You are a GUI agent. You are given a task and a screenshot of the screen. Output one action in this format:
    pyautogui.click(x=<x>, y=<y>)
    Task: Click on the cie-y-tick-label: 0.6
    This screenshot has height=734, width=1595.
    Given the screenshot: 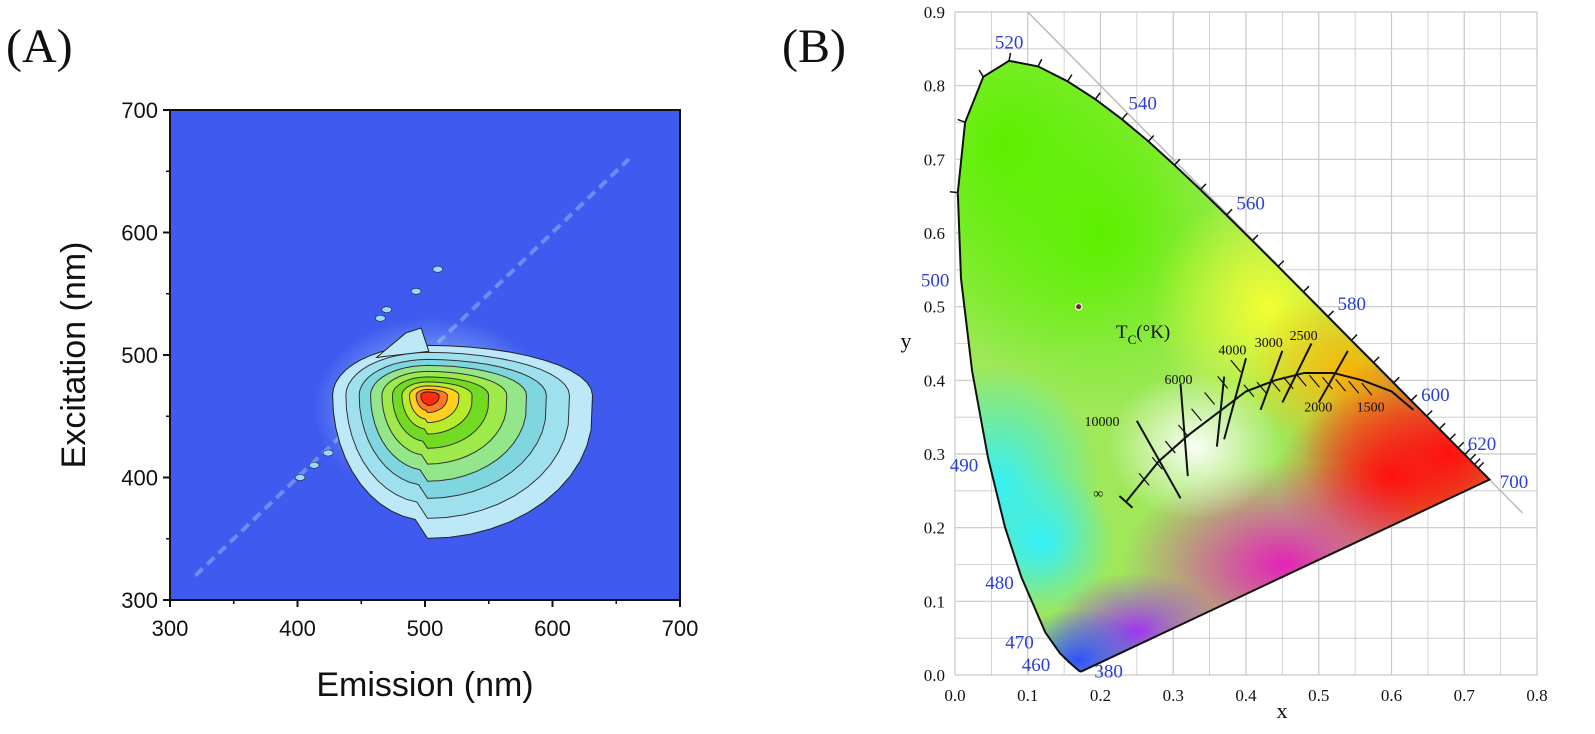 What is the action you would take?
    pyautogui.click(x=934, y=233)
    